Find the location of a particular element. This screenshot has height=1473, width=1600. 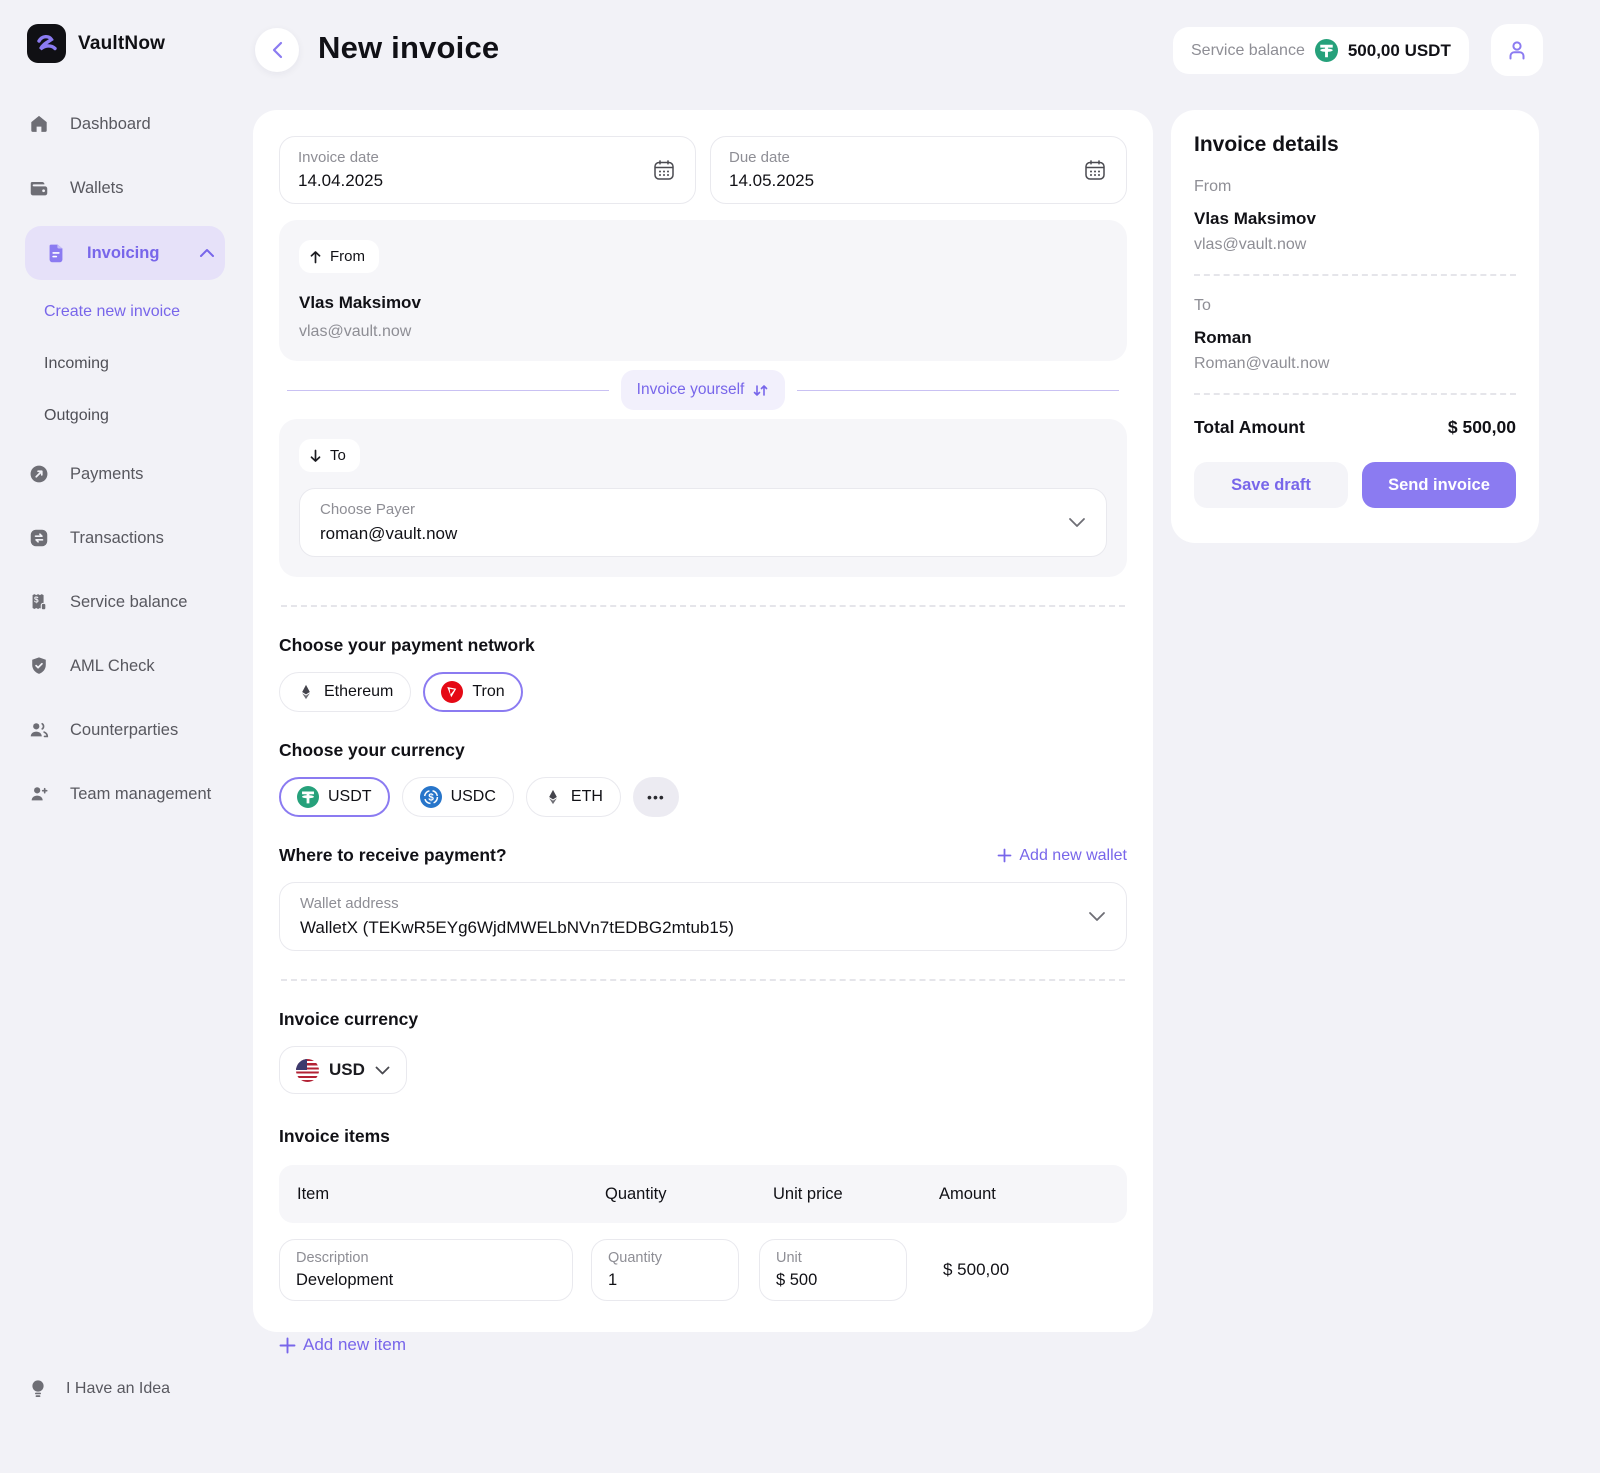

sidebar-item-label: Wallets is located at coordinates (97, 187).